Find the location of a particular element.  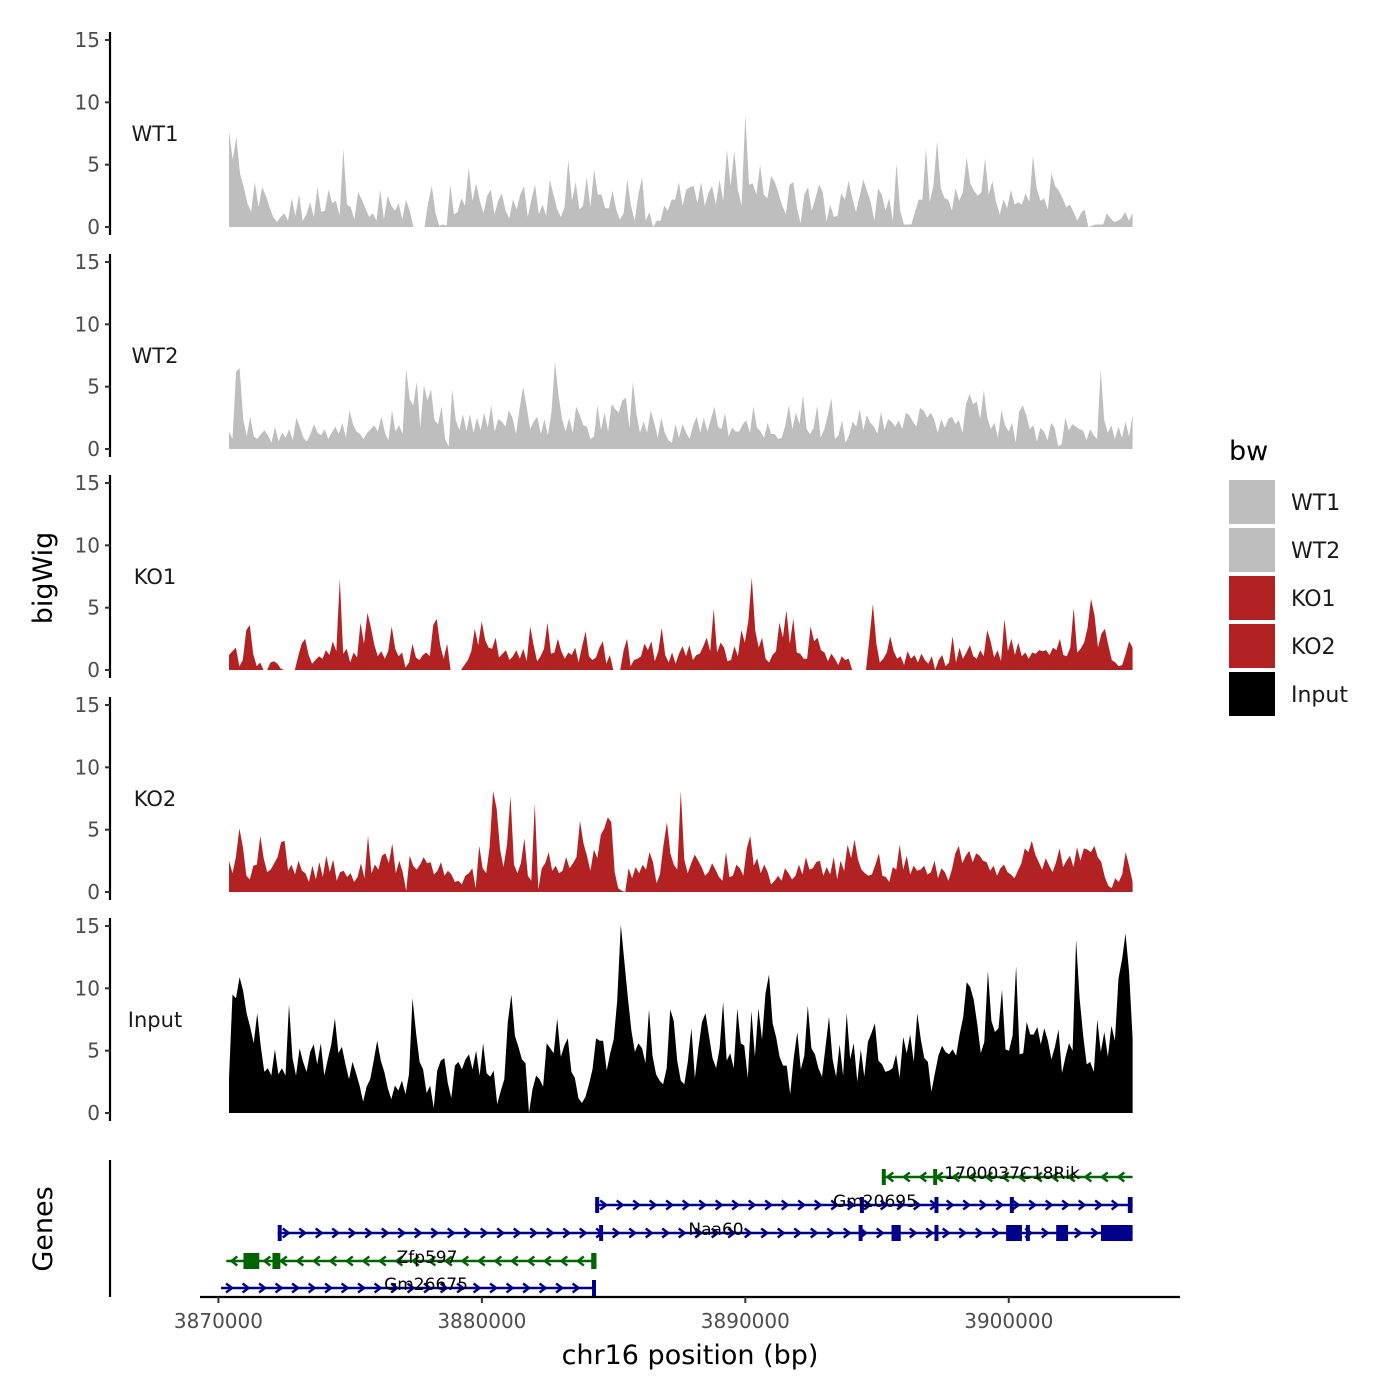

legend-label: KO1 is located at coordinates (1313, 599).